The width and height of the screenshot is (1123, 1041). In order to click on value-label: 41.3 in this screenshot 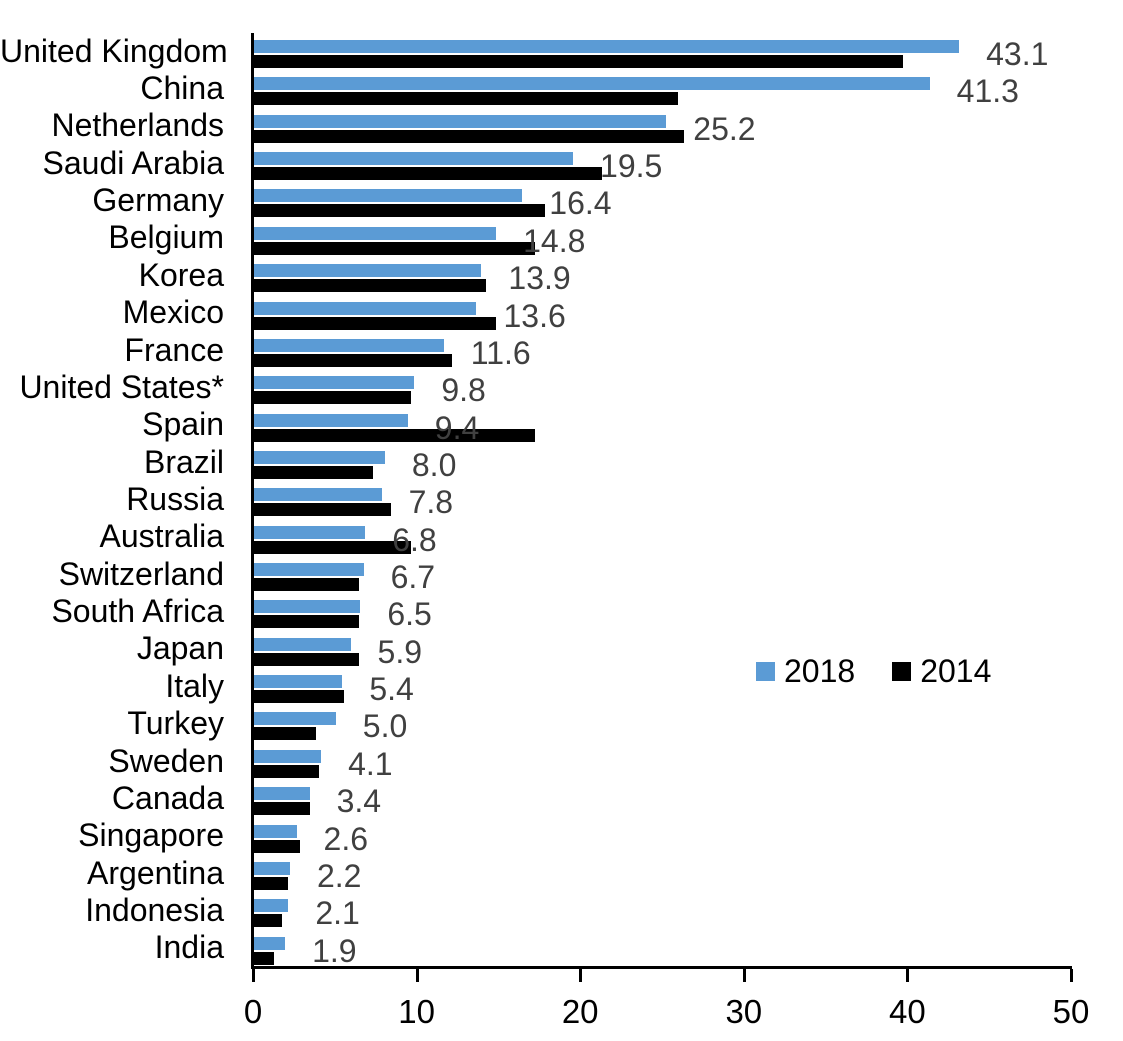, I will do `click(987, 91)`.